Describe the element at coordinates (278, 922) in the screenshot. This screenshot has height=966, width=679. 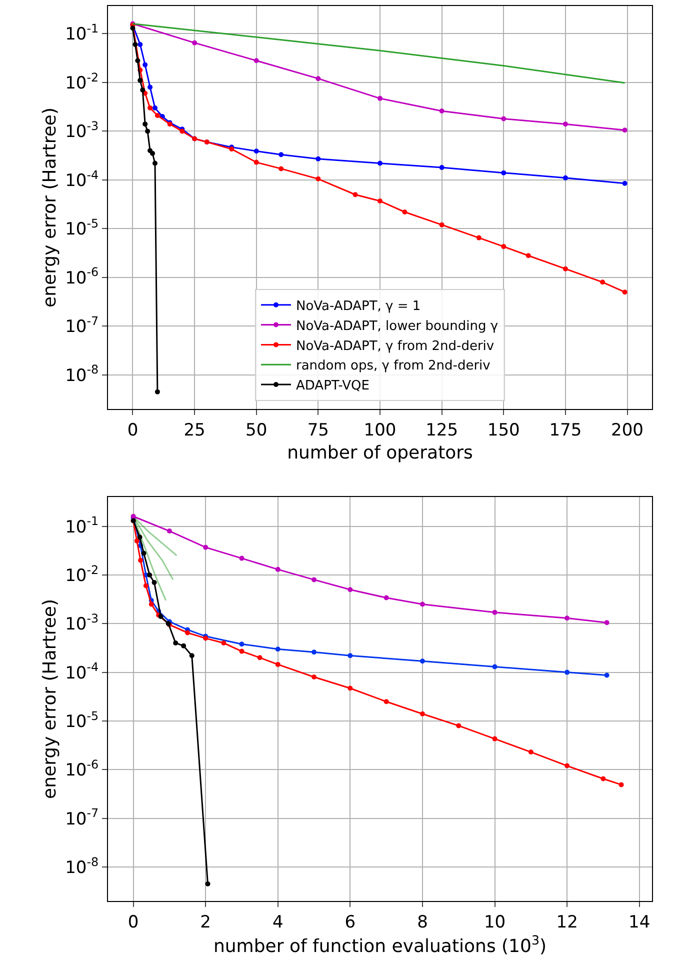
I see `x-tick-label: 4` at that location.